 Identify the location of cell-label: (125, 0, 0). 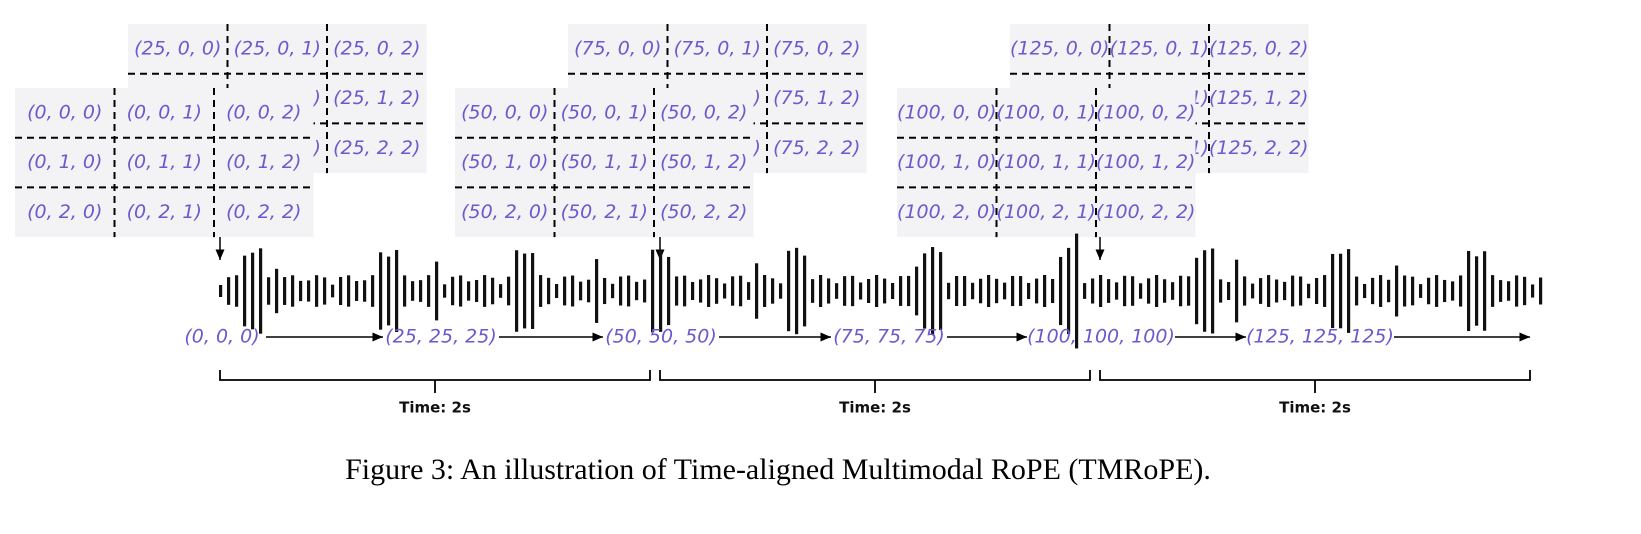
(1059, 48).